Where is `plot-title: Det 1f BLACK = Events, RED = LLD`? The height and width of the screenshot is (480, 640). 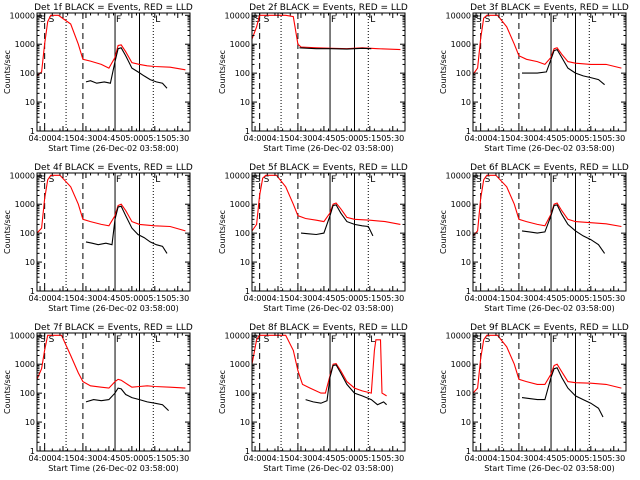 plot-title: Det 1f BLACK = Events, RED = LLD is located at coordinates (113, 8).